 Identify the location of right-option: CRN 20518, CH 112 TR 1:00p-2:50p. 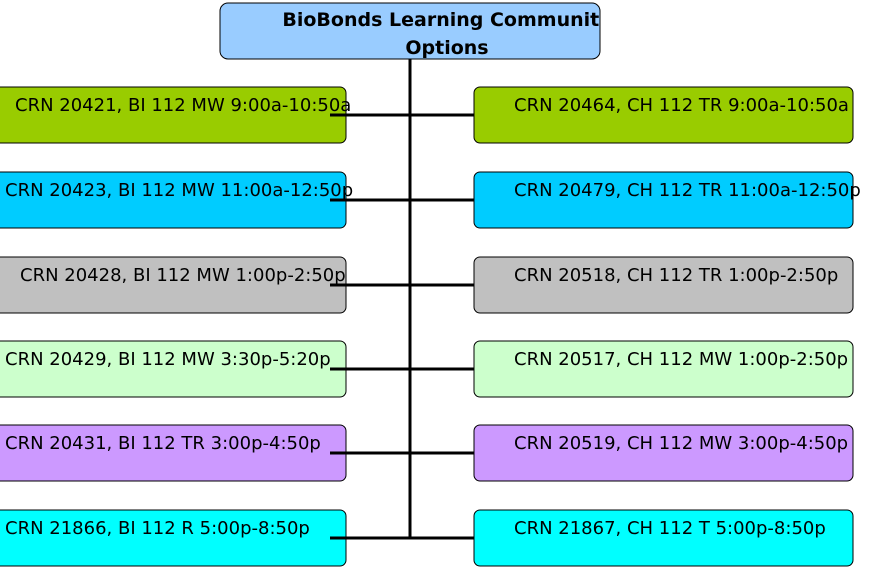
(676, 275).